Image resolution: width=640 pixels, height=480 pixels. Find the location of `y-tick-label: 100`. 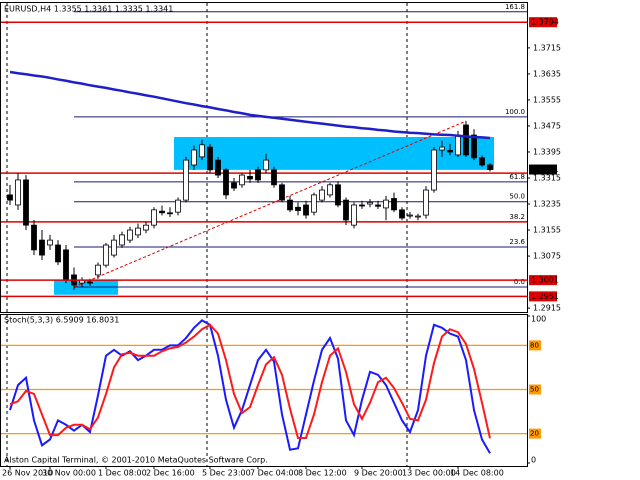

y-tick-label: 100 is located at coordinates (538, 319).